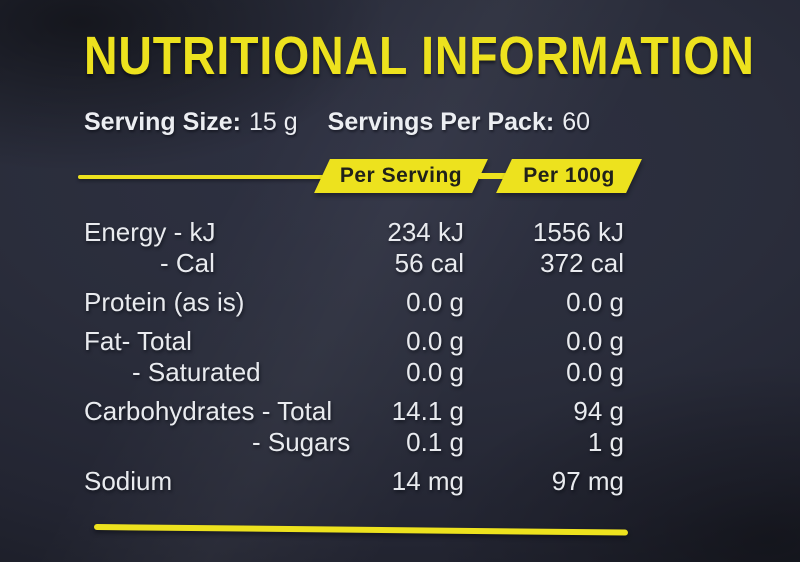  Describe the element at coordinates (354, 481) in the screenshot. I see `table-row-sodium: Sodium 14 mg 97 mg` at that location.